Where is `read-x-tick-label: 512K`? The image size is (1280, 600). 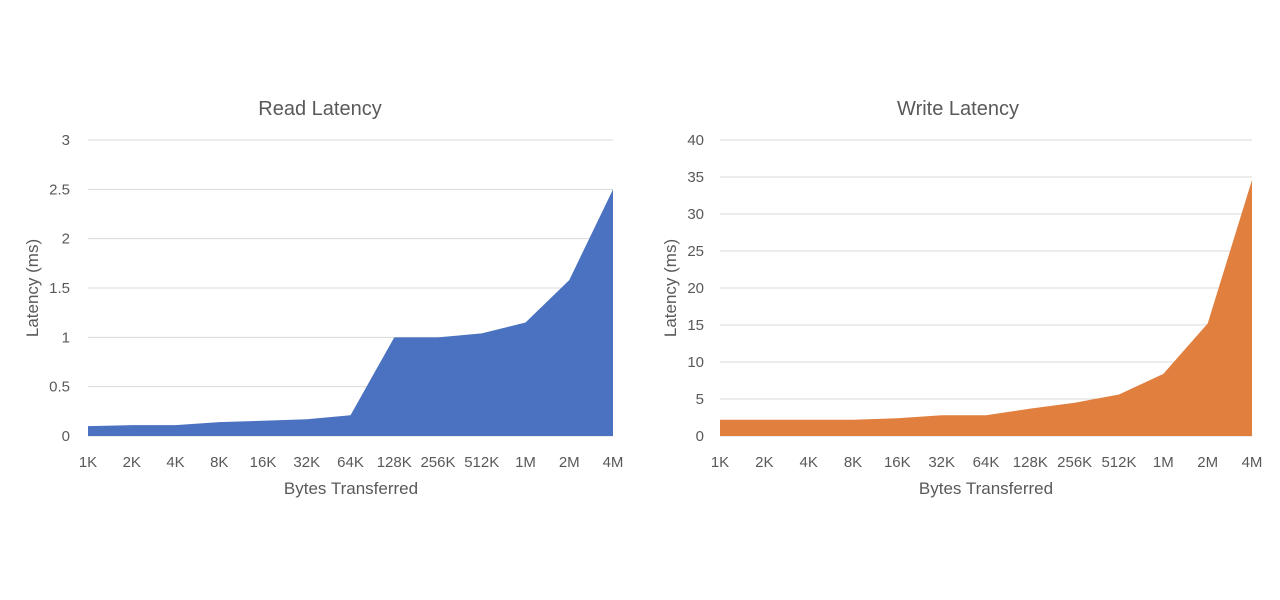 read-x-tick-label: 512K is located at coordinates (481, 462).